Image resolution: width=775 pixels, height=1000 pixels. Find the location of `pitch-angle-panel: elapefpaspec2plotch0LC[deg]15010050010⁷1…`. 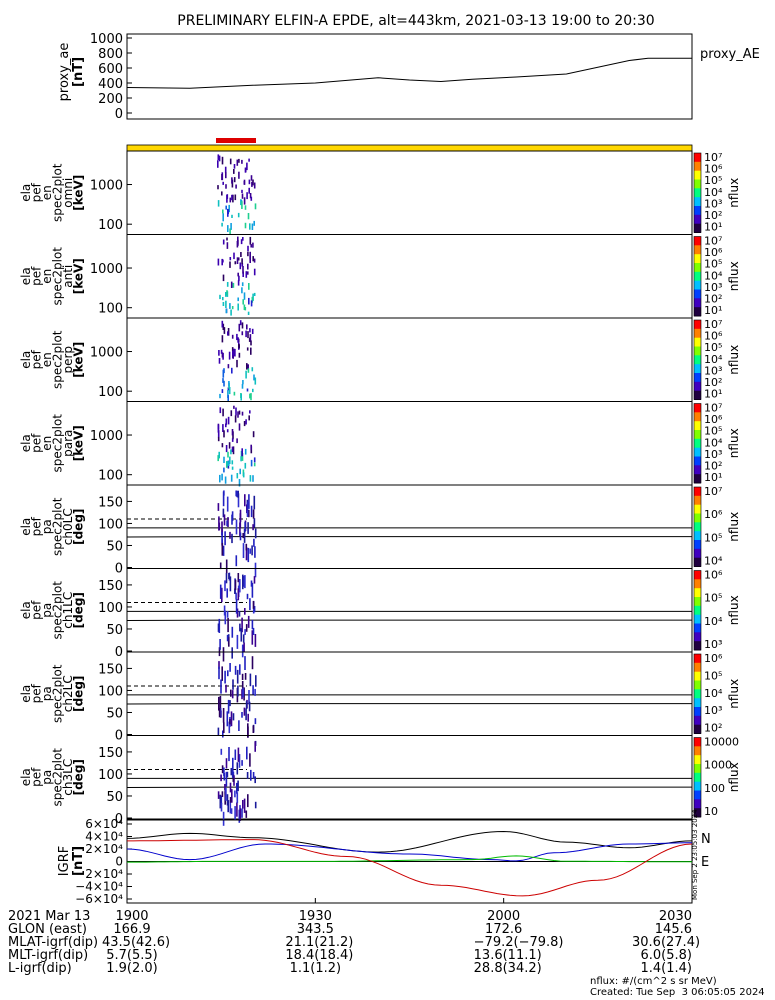

pitch-angle-panel: elapefpaspec2plotch0LC[deg]15010050010⁷1… is located at coordinates (380, 531).